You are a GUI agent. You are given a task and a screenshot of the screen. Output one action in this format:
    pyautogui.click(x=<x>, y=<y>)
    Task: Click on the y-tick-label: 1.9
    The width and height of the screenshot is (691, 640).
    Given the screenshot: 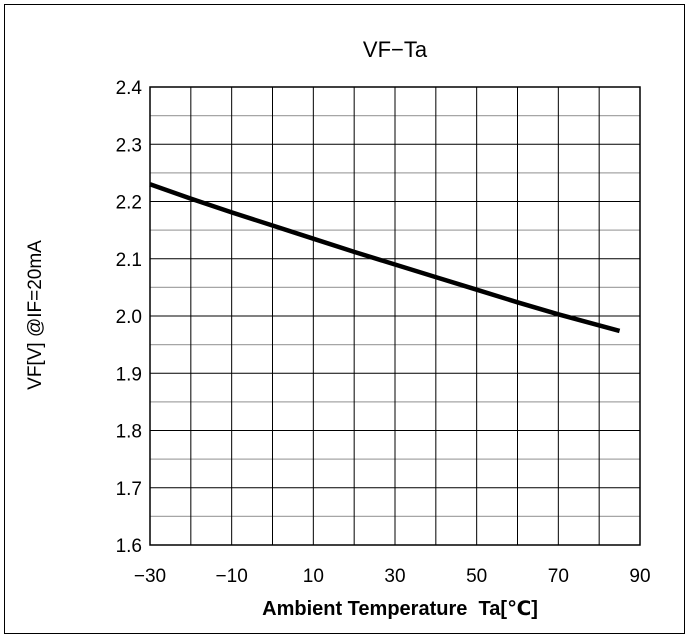 What is the action you would take?
    pyautogui.click(x=129, y=374)
    